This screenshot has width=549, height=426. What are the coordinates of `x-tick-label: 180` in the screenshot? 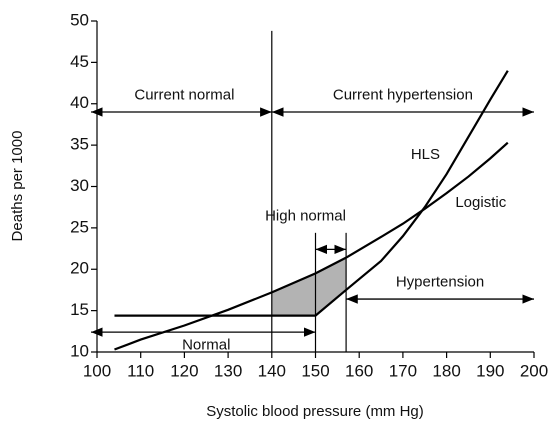 It's located at (446, 370).